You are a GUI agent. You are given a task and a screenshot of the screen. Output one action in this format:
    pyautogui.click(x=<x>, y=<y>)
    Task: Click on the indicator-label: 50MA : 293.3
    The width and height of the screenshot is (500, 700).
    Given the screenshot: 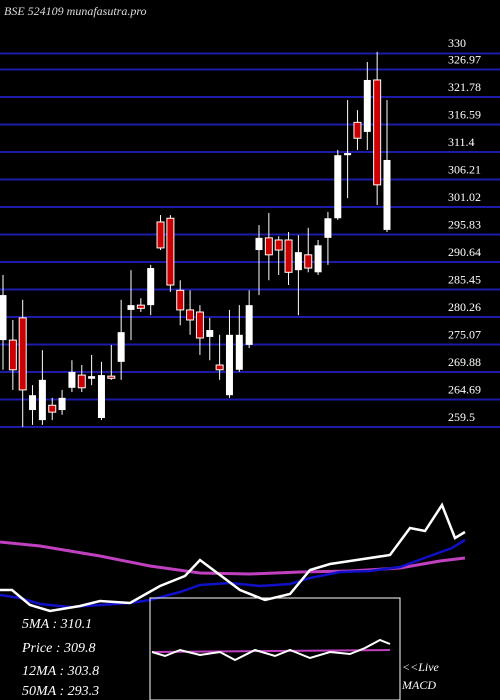 What is the action you would take?
    pyautogui.click(x=60, y=691)
    